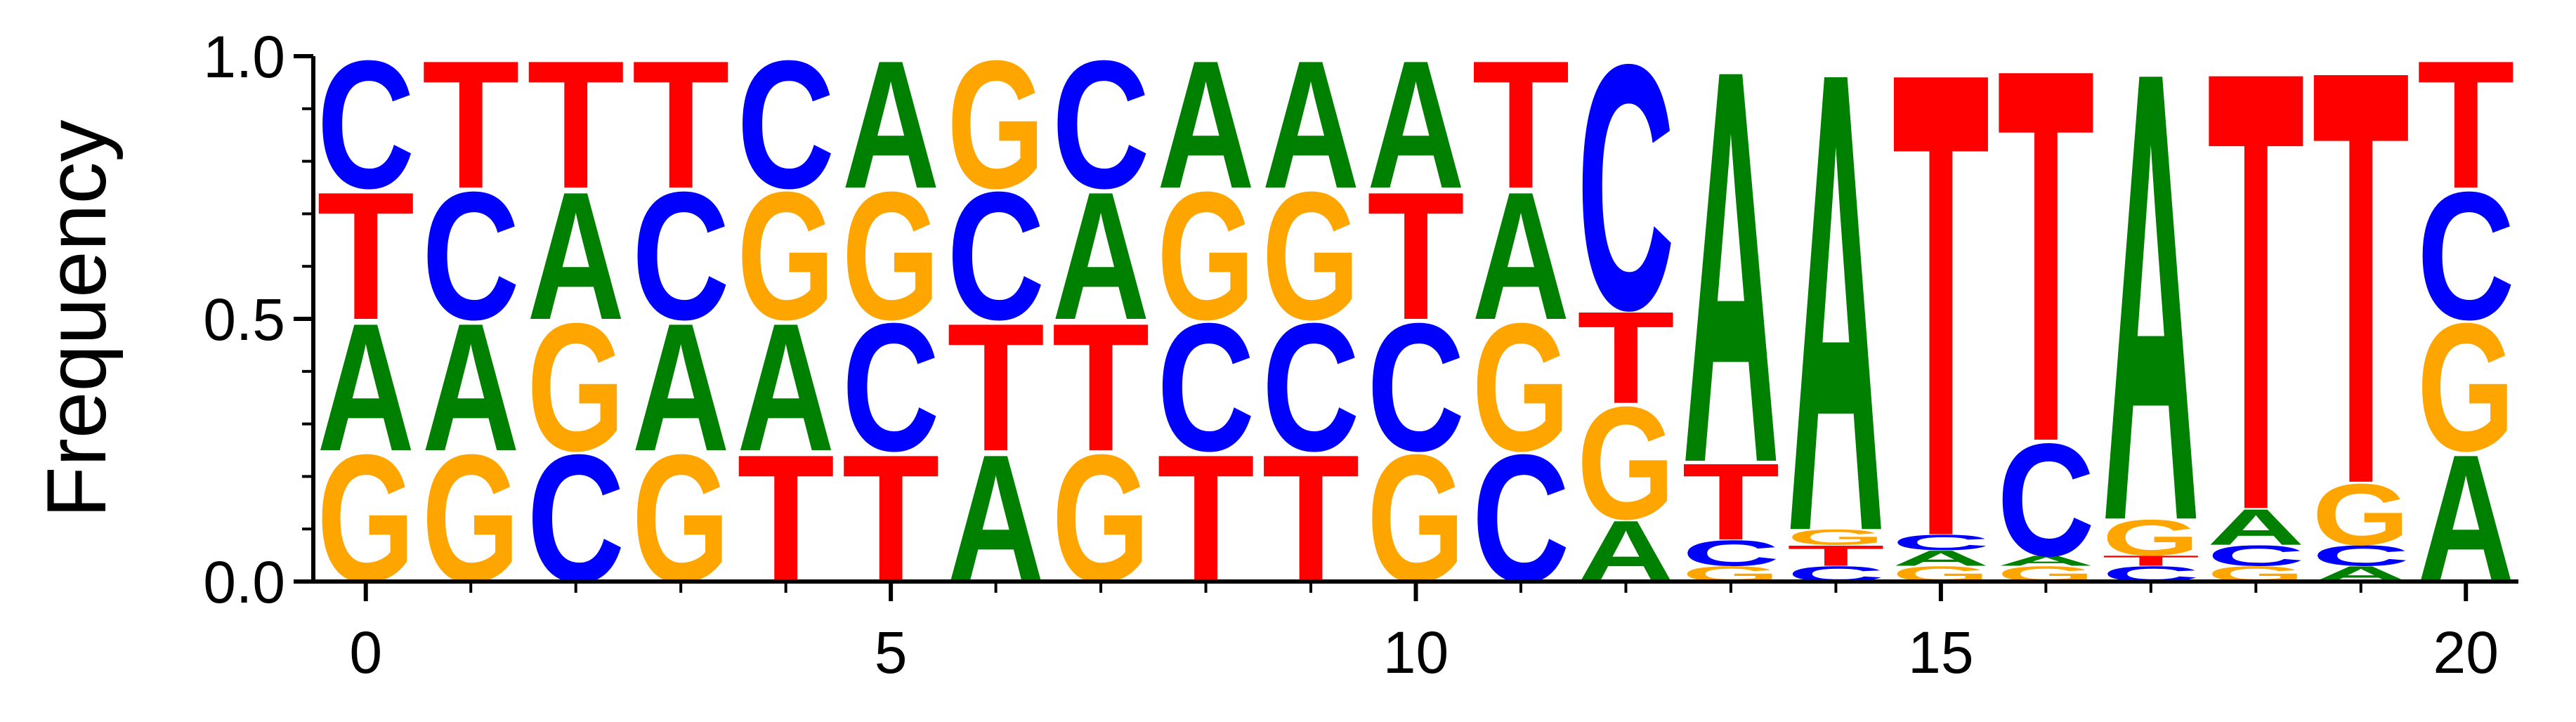 This screenshot has width=2576, height=722. What do you see at coordinates (77, 319) in the screenshot?
I see `y-axis-title: Frequency` at bounding box center [77, 319].